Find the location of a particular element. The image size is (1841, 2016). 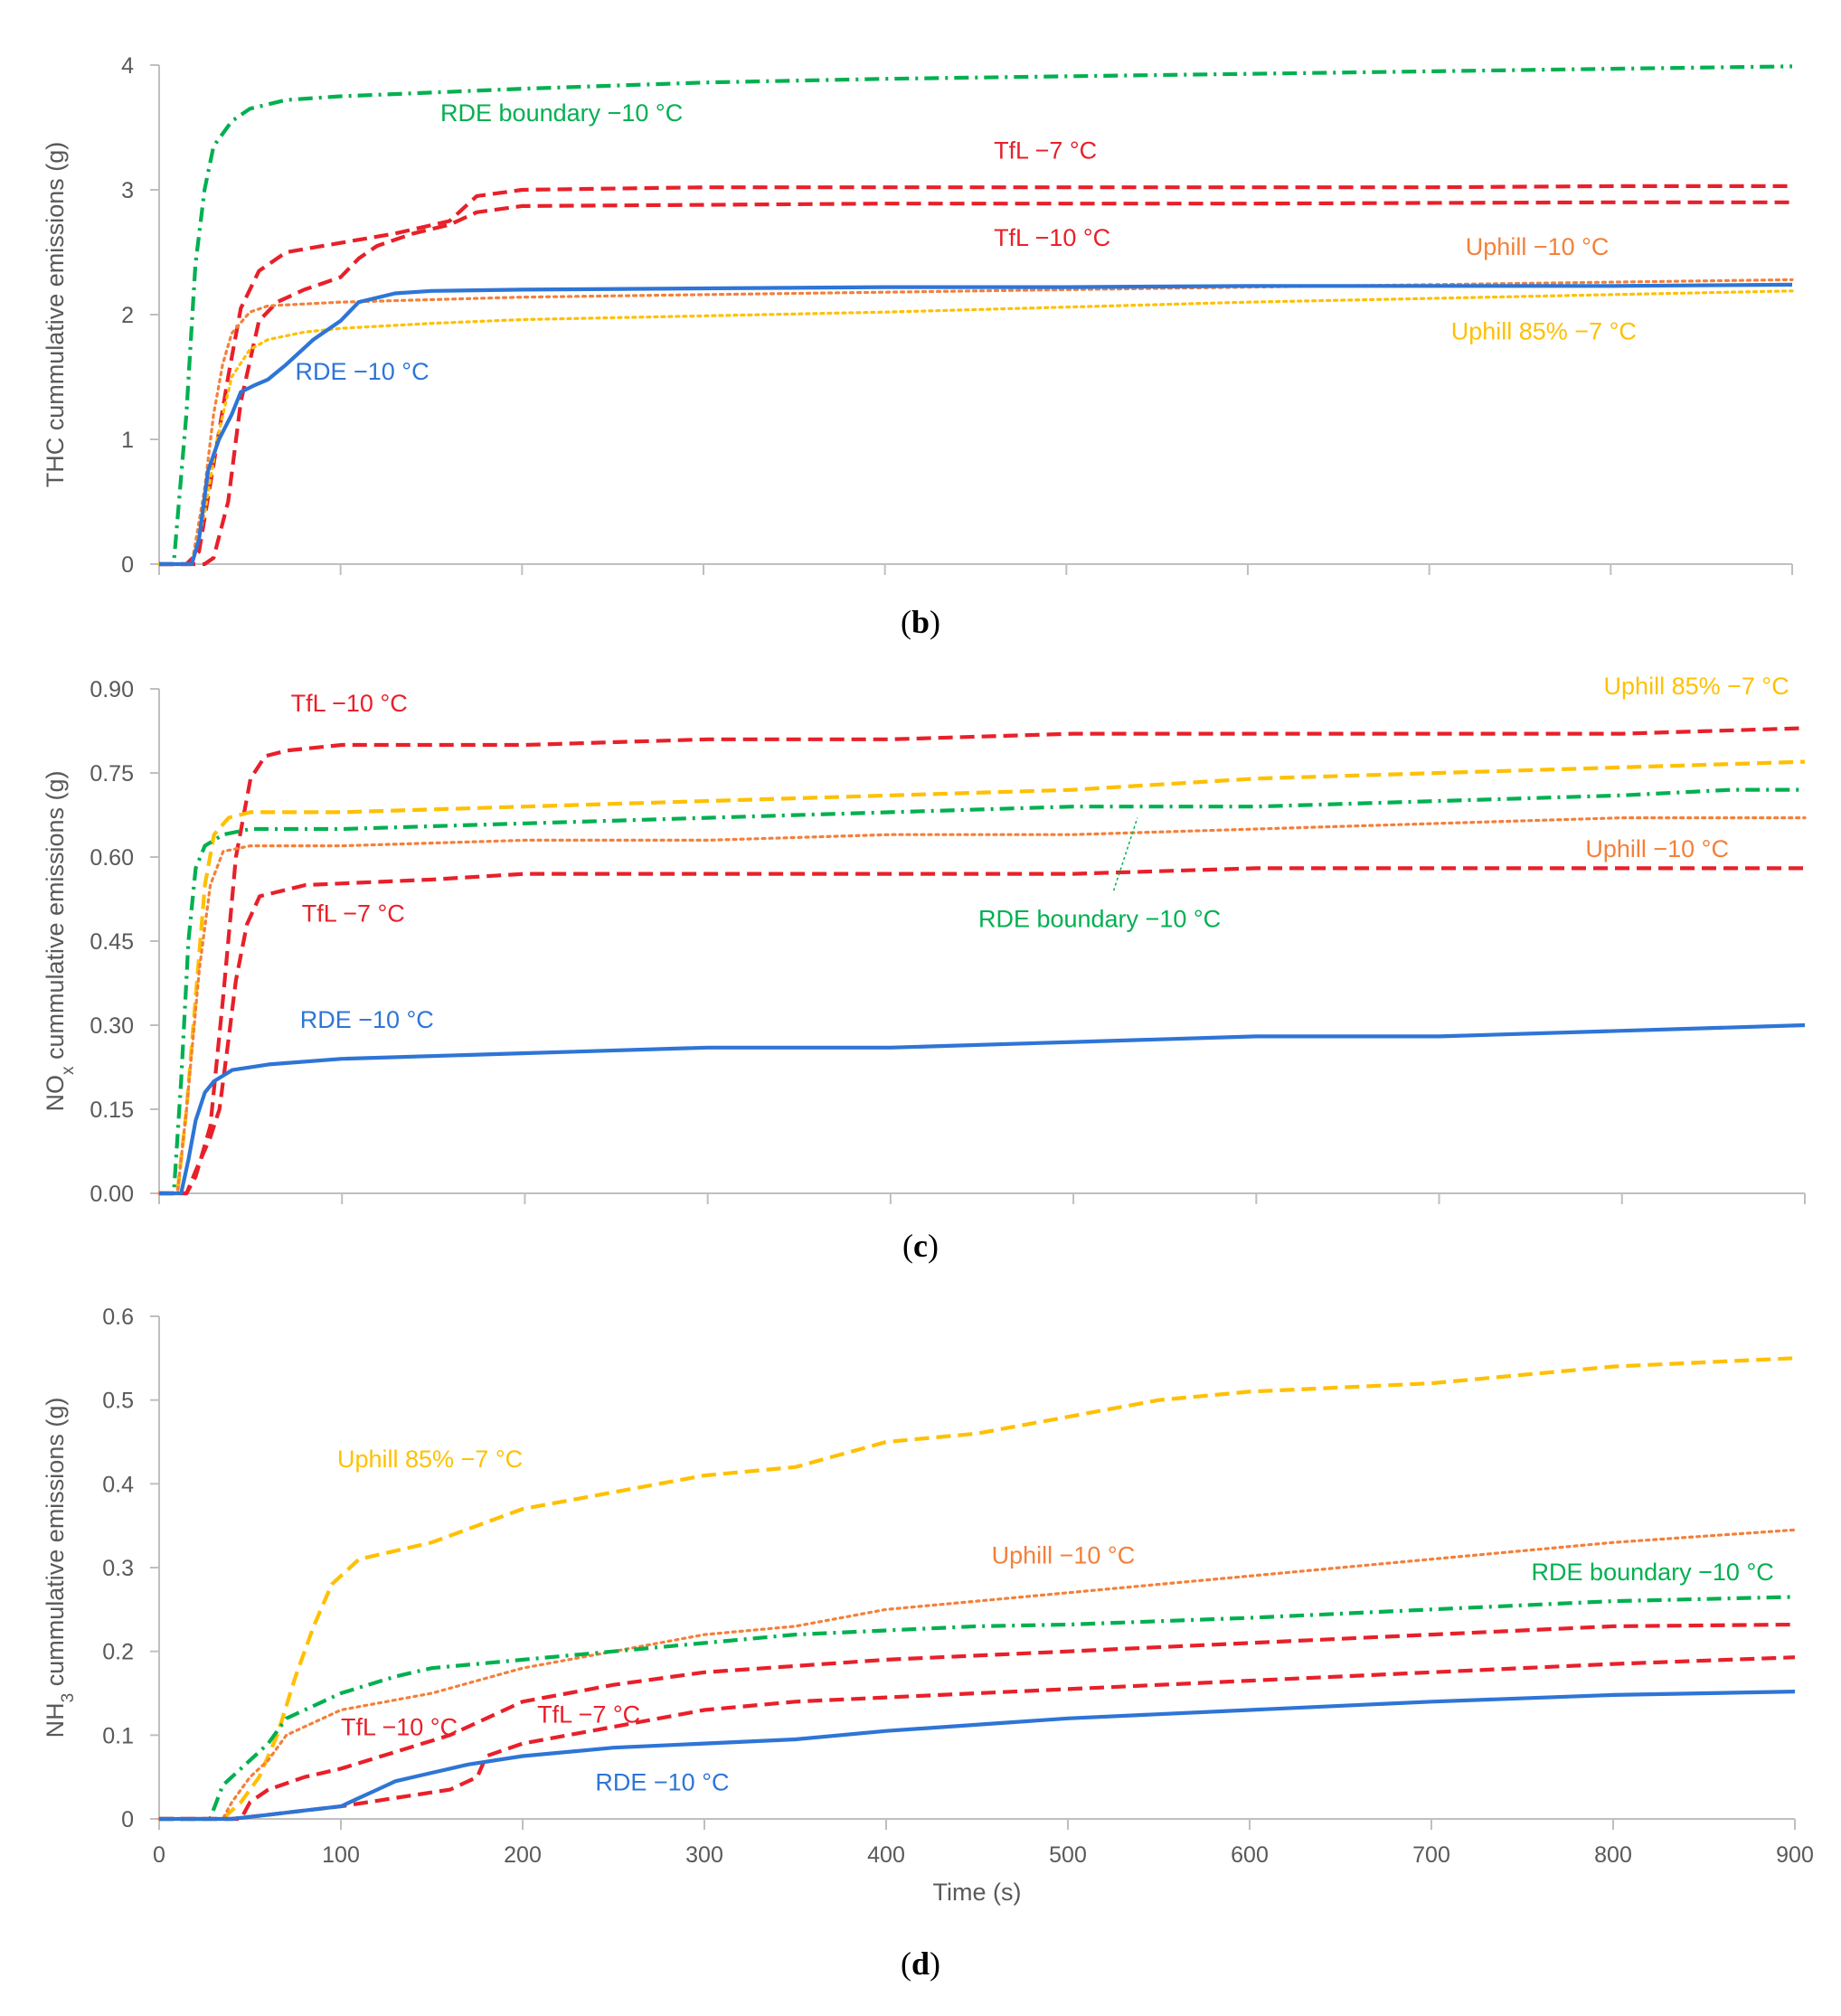

caption-letter: b is located at coordinates (920, 622).